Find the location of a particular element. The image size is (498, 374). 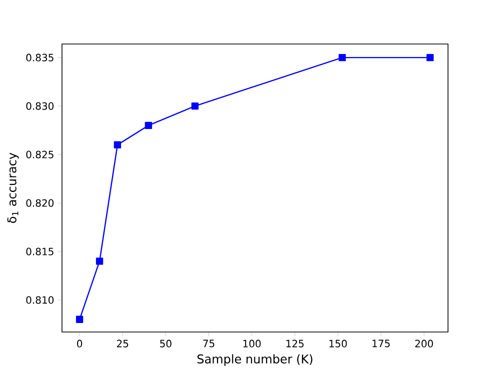

x-tick-label: 175 is located at coordinates (381, 344).